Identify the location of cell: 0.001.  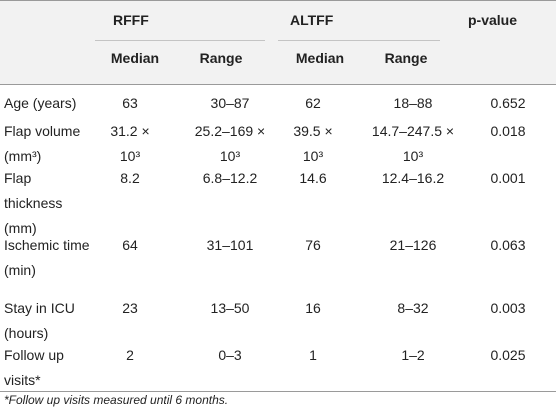
(508, 178).